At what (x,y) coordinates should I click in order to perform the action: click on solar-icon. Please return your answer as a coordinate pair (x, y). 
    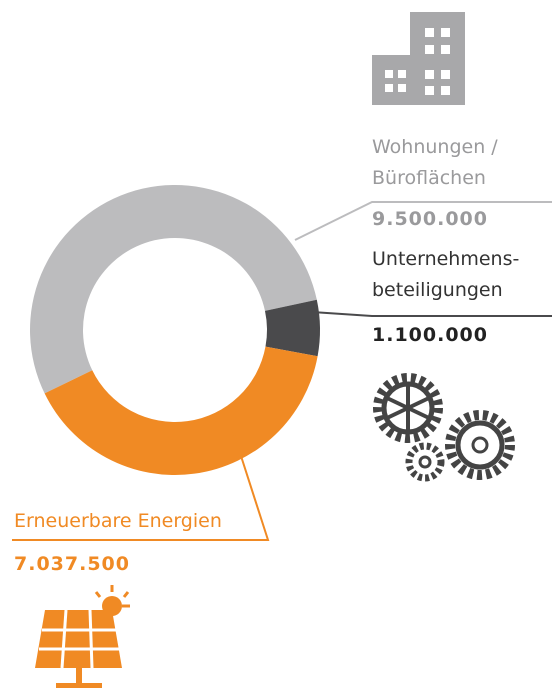
    Looking at the image, I should click on (82, 636).